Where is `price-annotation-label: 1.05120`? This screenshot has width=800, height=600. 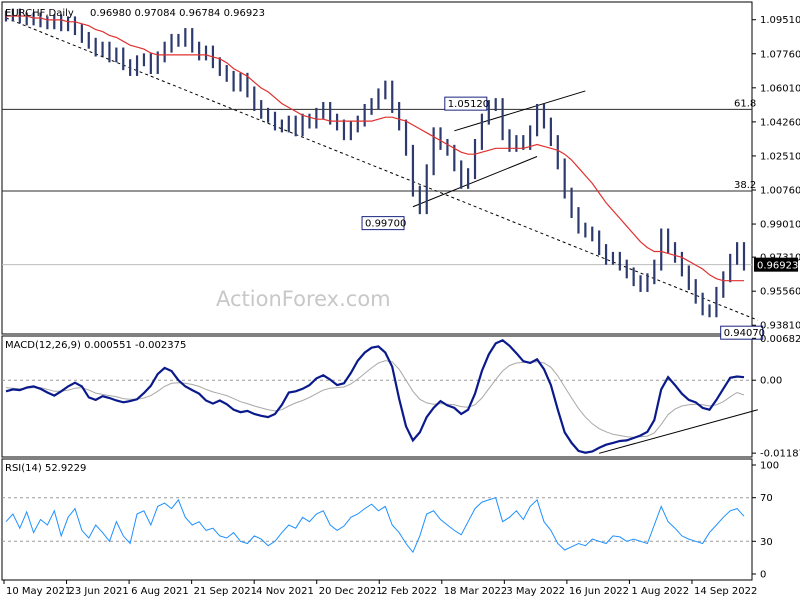 price-annotation-label: 1.05120 is located at coordinates (468, 104).